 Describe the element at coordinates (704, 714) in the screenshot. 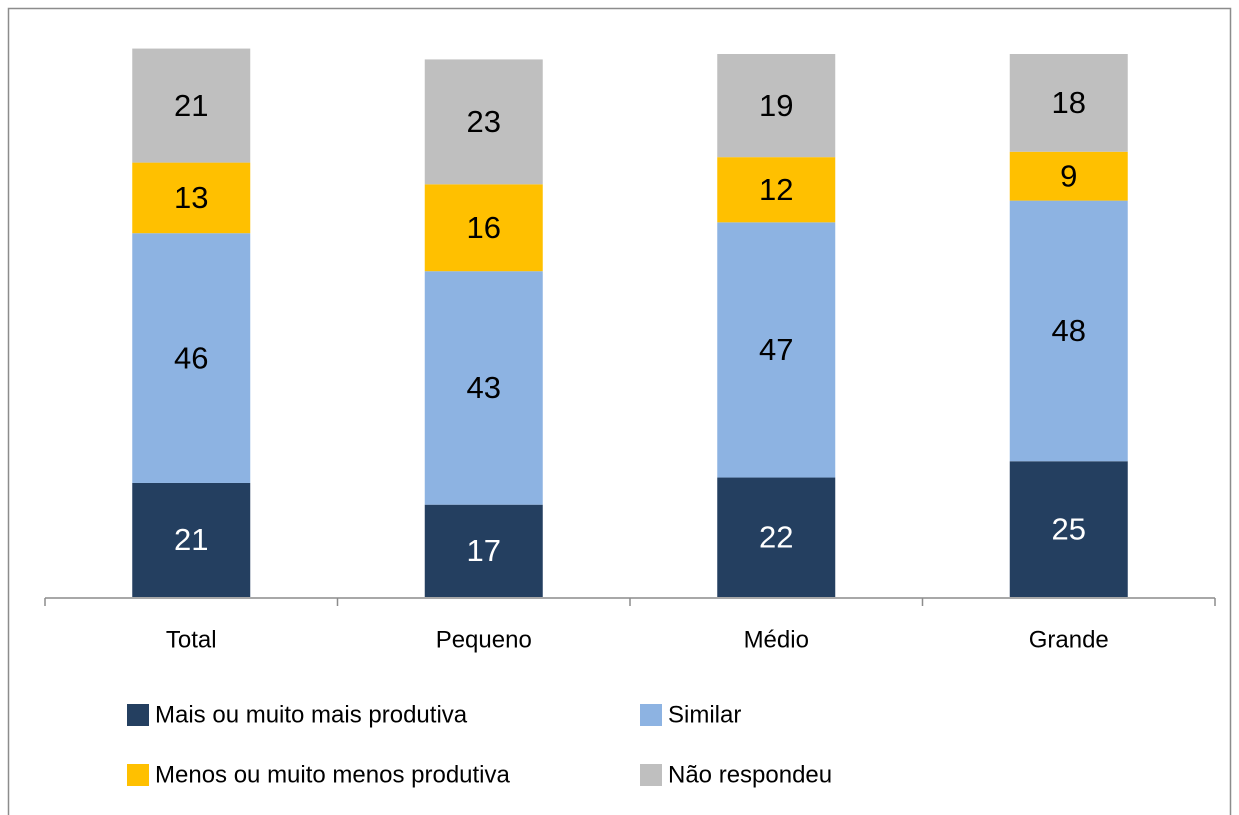

I see `legend-label: Similar` at that location.